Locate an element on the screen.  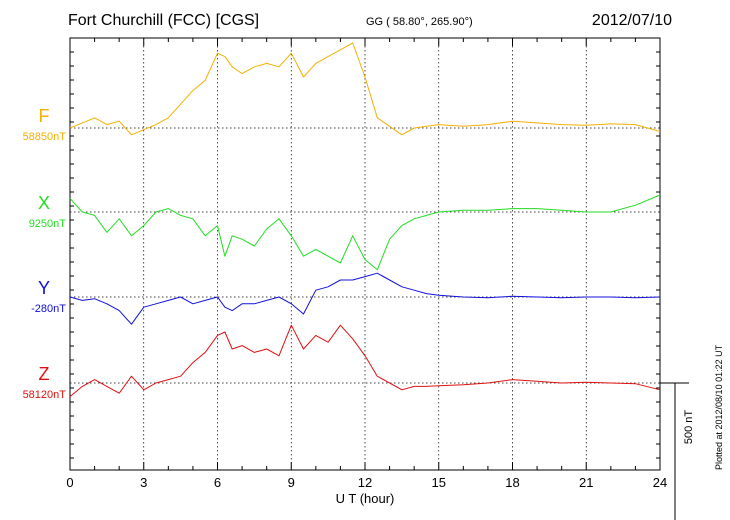
x-tick-label: 21 is located at coordinates (586, 482).